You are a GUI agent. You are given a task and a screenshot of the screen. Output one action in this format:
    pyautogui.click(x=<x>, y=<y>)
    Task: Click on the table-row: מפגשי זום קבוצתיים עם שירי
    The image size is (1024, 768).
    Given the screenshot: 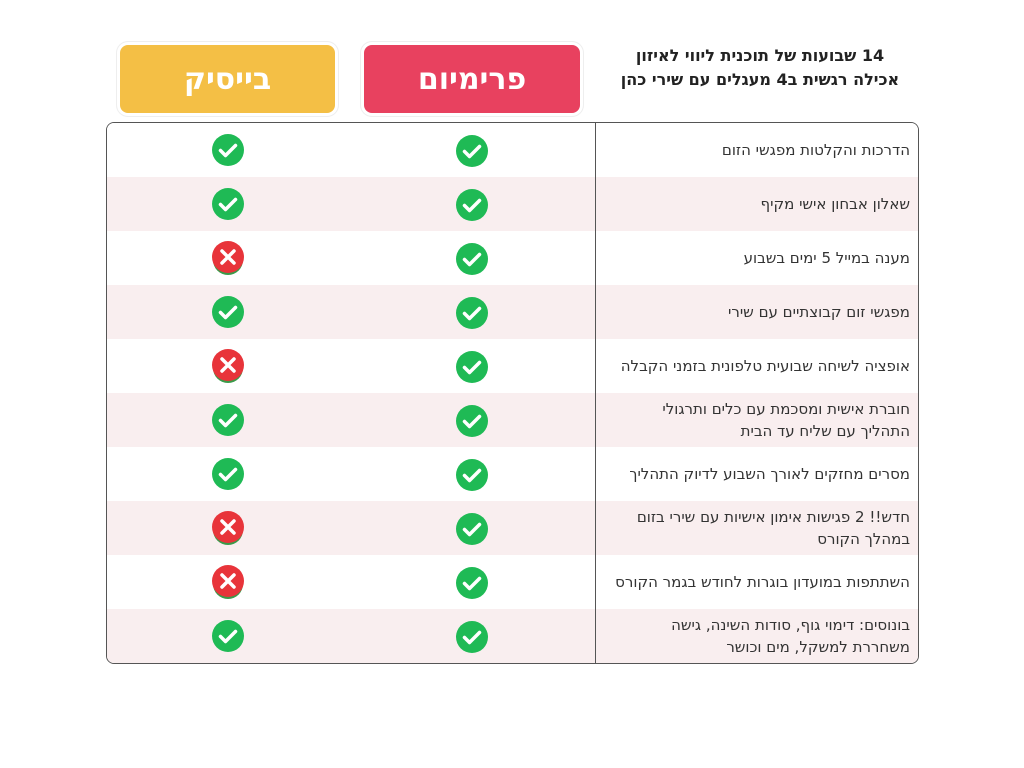 What is the action you would take?
    pyautogui.click(x=512, y=312)
    